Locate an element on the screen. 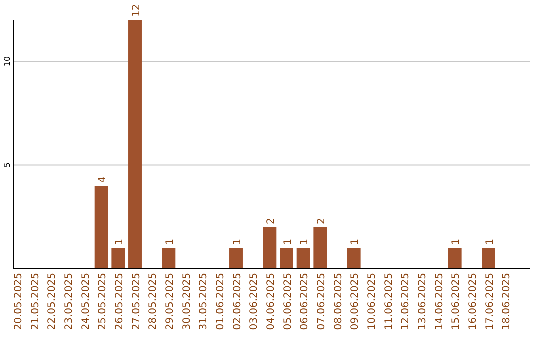  x-tick-label: 11.06.2025 is located at coordinates (389, 301).